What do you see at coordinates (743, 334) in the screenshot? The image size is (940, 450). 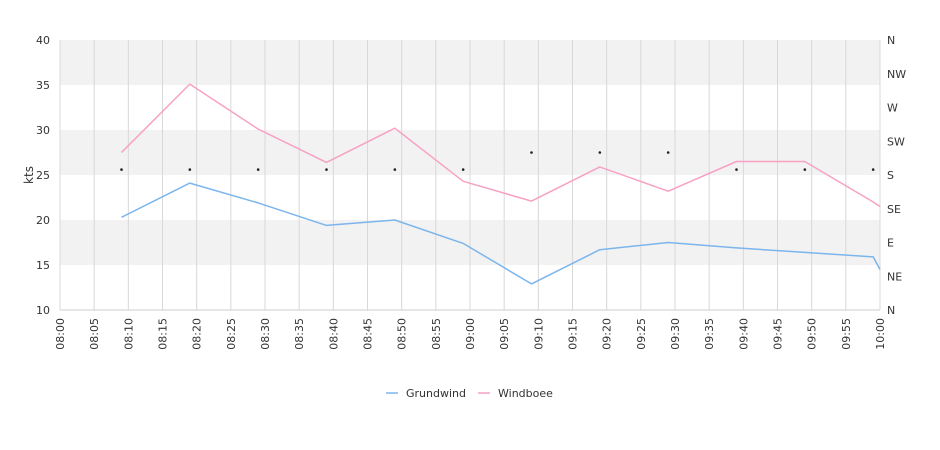 I see `x-tick-label: 09:40` at bounding box center [743, 334].